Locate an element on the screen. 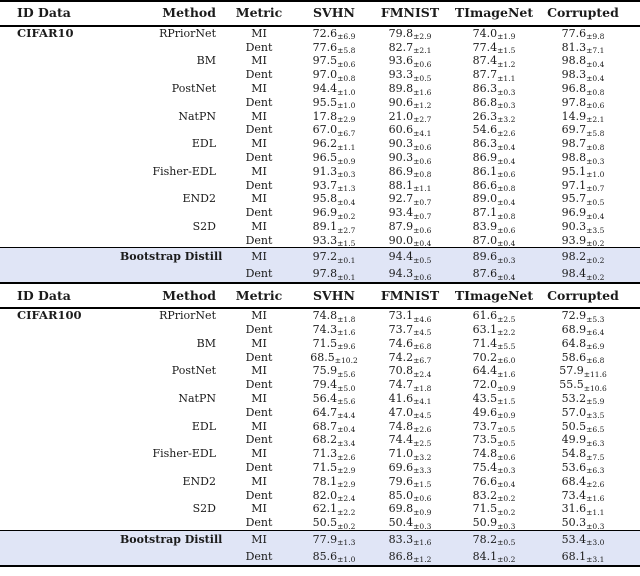  value-main: 90.3 is located at coordinates (574, 227).